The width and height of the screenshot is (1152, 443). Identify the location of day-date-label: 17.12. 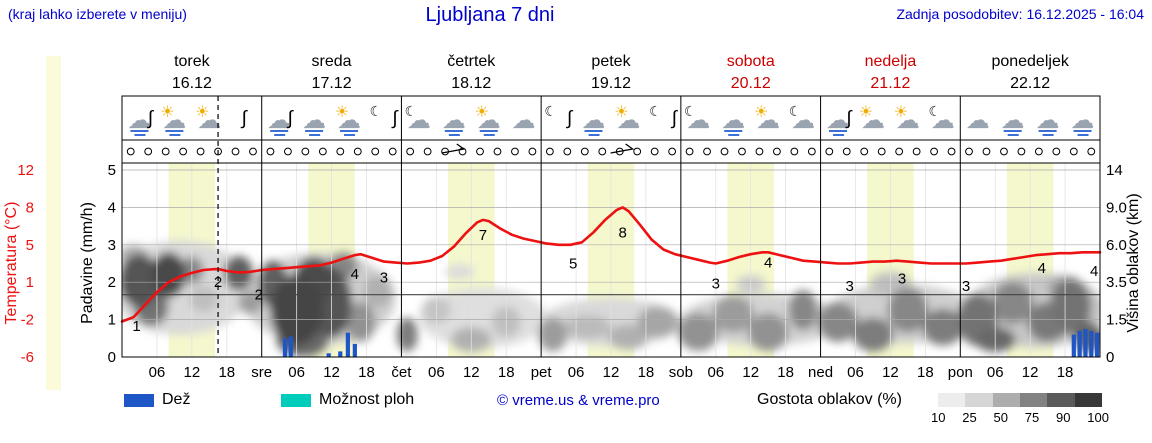
(332, 83).